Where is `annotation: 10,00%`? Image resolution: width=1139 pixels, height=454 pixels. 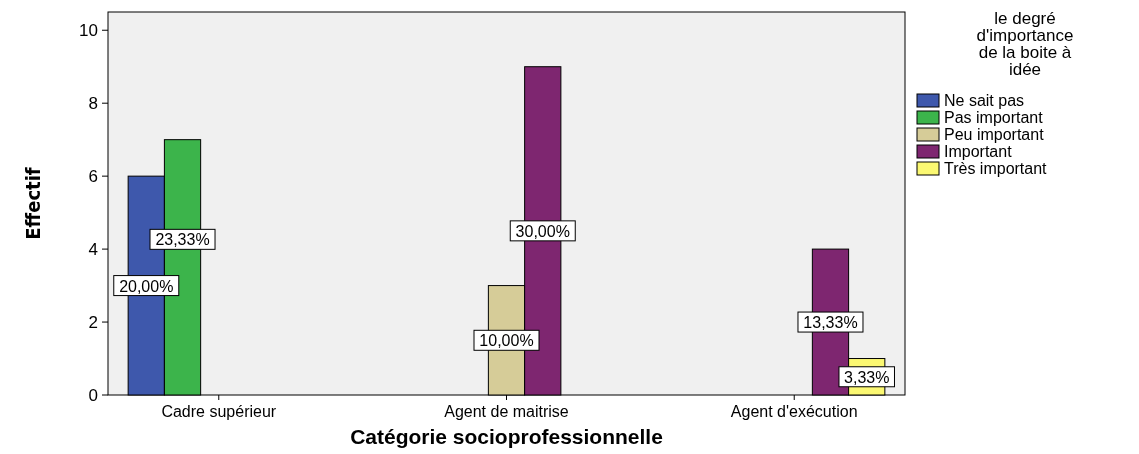
annotation: 10,00% is located at coordinates (506, 341).